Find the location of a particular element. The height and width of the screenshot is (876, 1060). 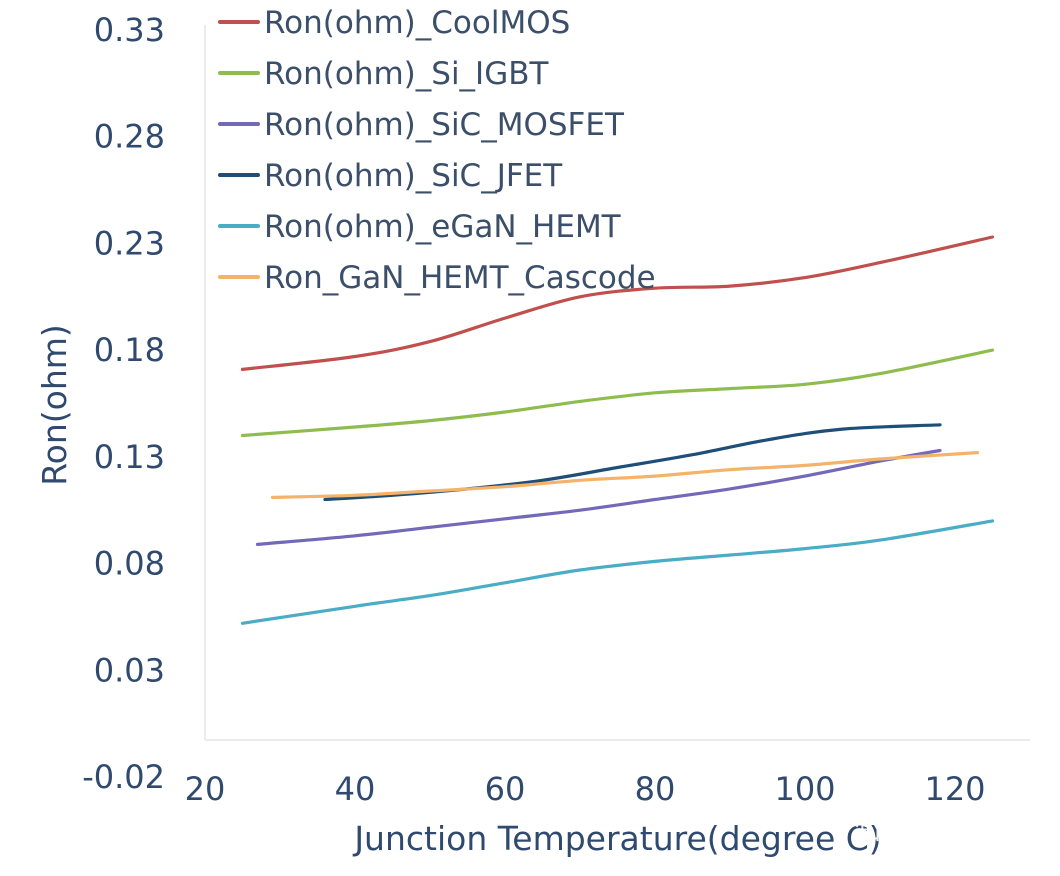

y-tick-label: -0.02 is located at coordinates (123, 777).